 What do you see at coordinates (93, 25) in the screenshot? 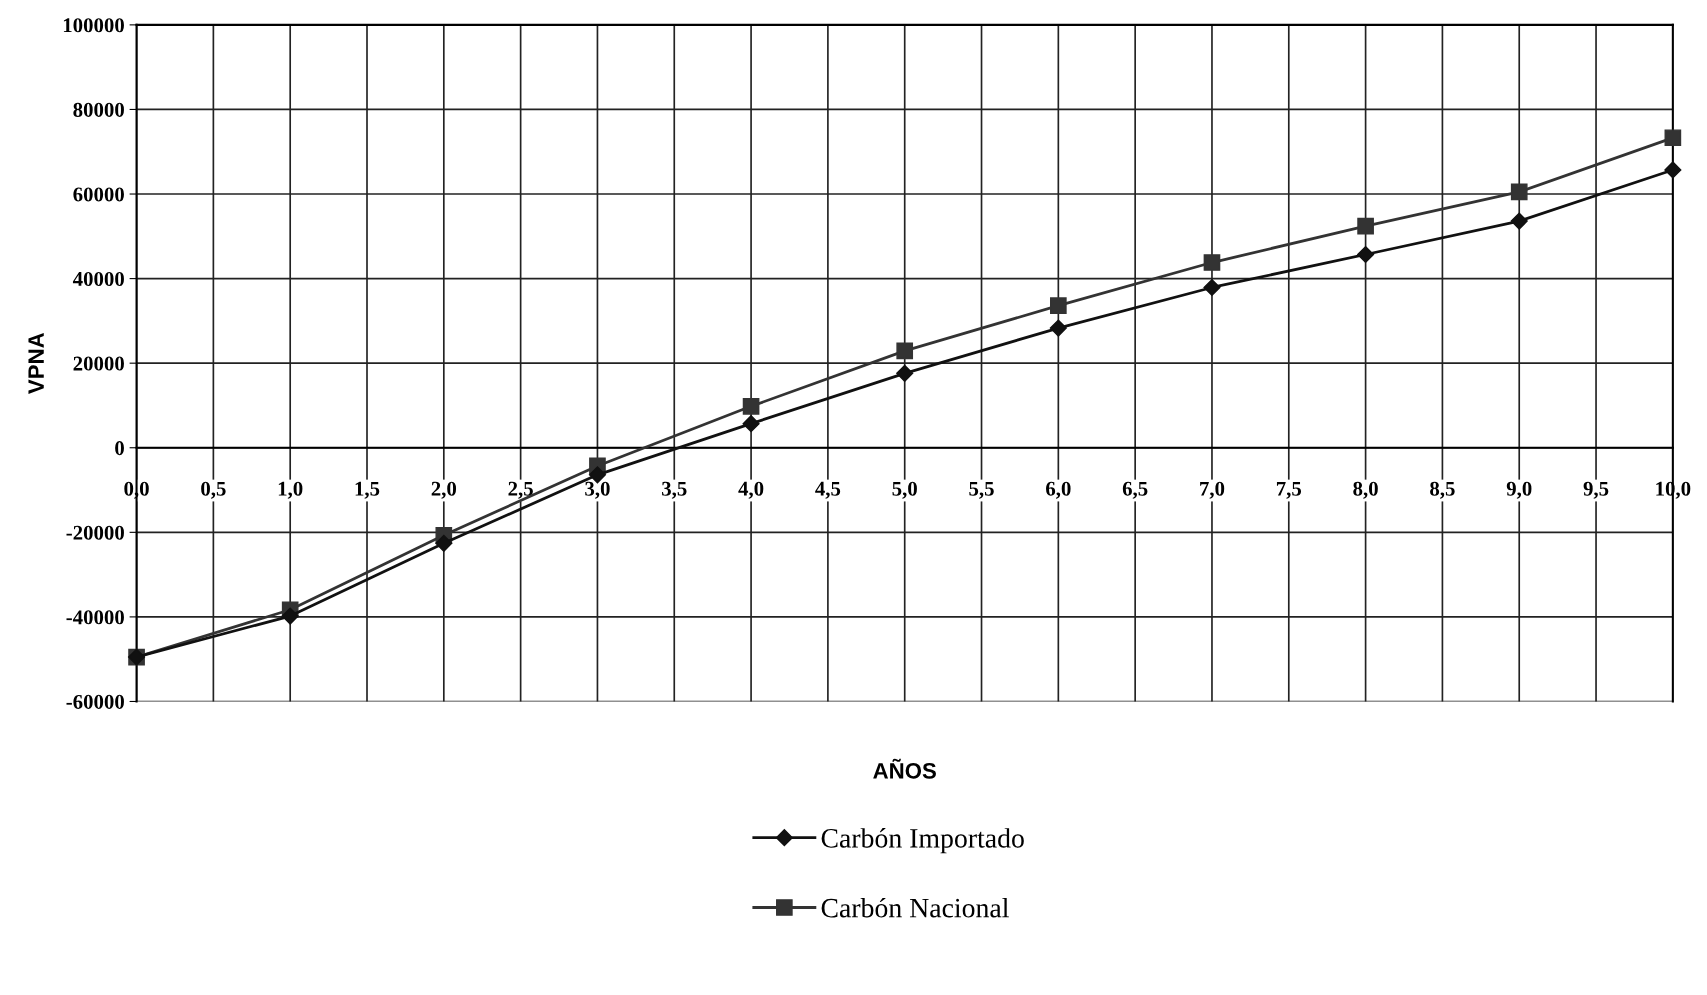
I see `y-tick-label: 100000` at bounding box center [93, 25].